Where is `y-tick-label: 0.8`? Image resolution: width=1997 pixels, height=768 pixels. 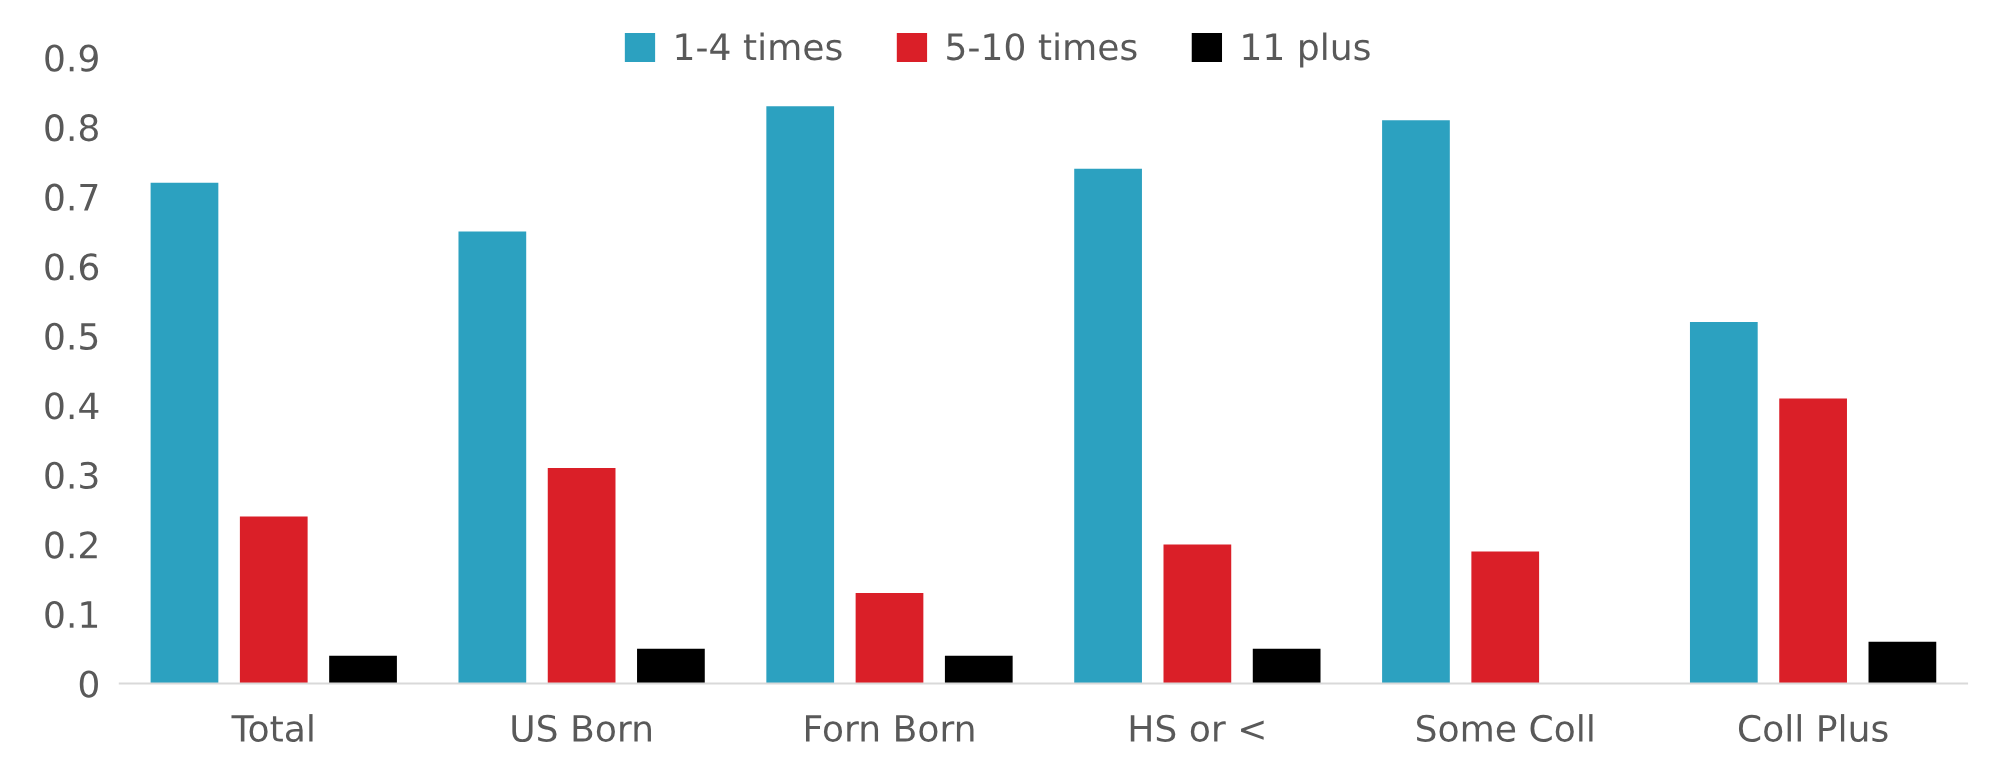 y-tick-label: 0.8 is located at coordinates (71, 128).